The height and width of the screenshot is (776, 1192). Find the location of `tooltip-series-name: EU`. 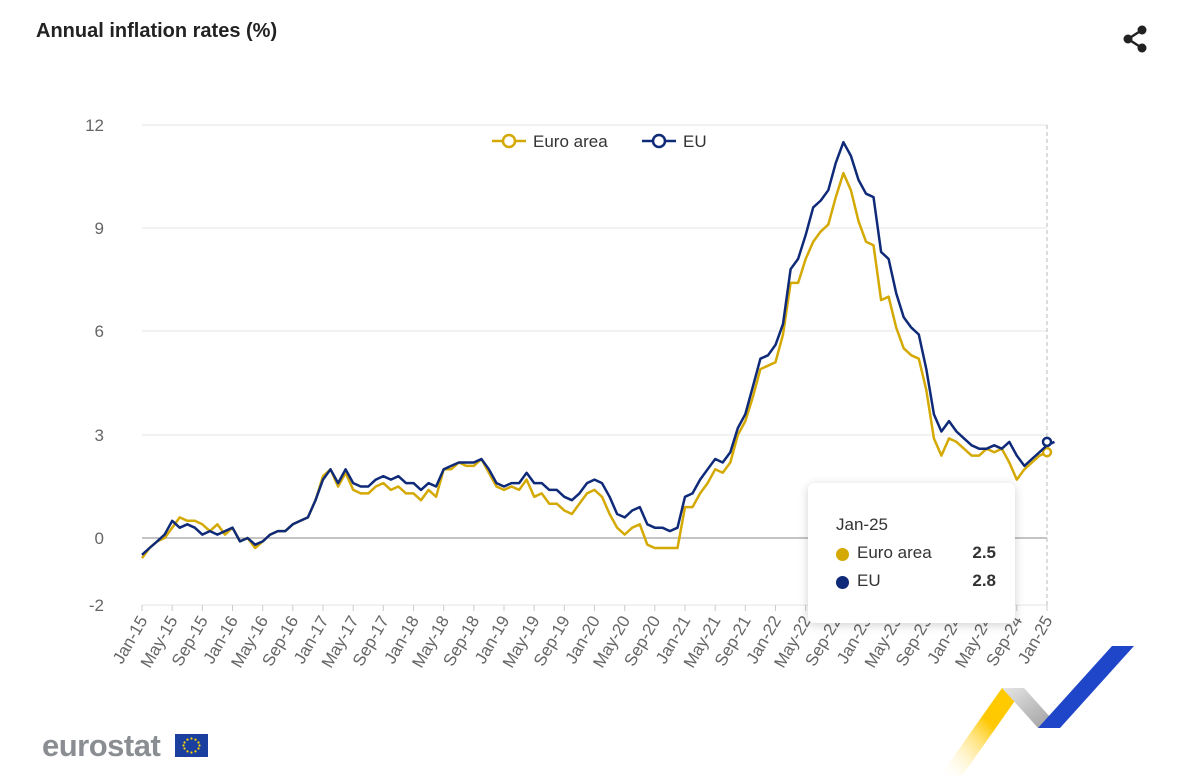

tooltip-series-name: EU is located at coordinates (869, 580).